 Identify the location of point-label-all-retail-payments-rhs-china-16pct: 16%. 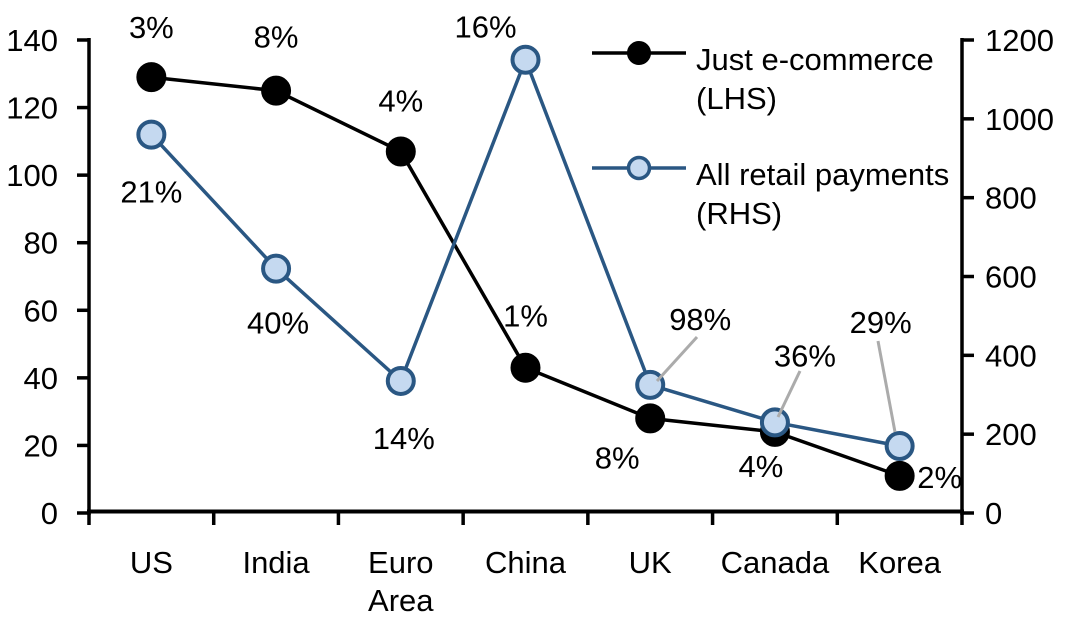
(485, 27).